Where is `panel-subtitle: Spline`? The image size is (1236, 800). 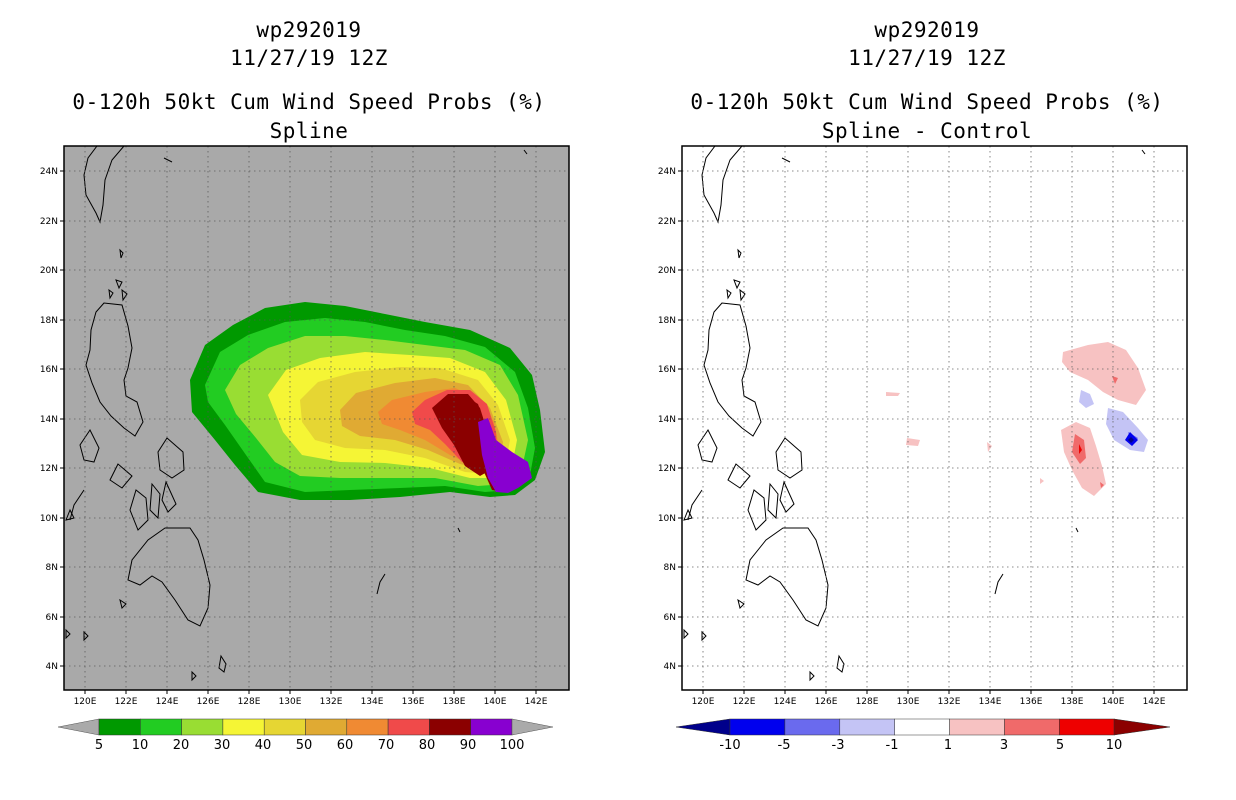 panel-subtitle: Spline is located at coordinates (309, 131).